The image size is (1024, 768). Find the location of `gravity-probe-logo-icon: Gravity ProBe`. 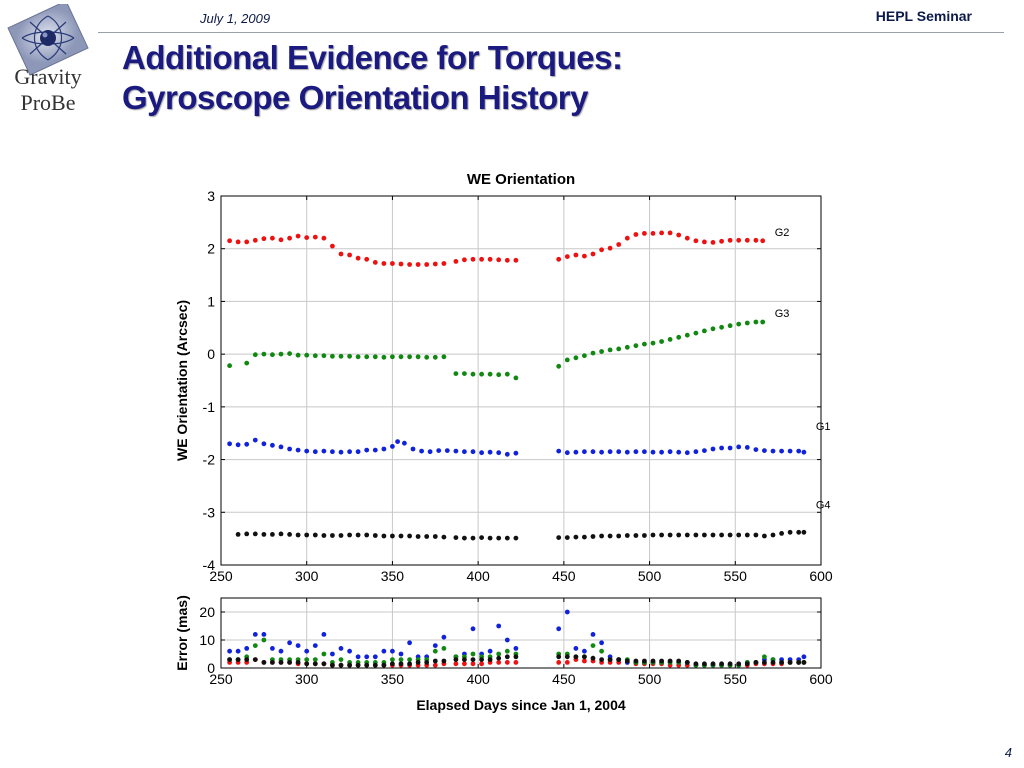

gravity-probe-logo-icon: Gravity ProBe is located at coordinates (48, 57).